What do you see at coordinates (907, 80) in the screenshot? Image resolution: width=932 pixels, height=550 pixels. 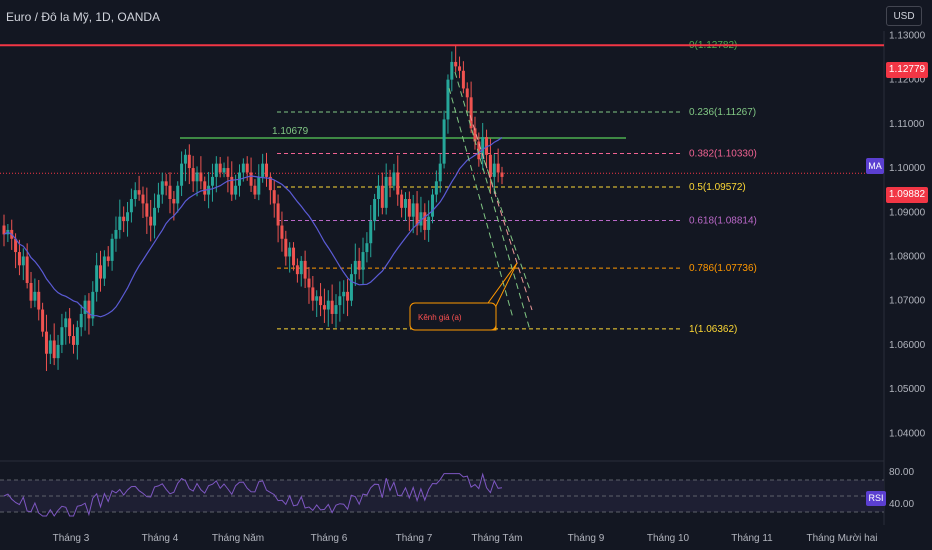 I see `y-tick-label: 1.12000` at bounding box center [907, 80].